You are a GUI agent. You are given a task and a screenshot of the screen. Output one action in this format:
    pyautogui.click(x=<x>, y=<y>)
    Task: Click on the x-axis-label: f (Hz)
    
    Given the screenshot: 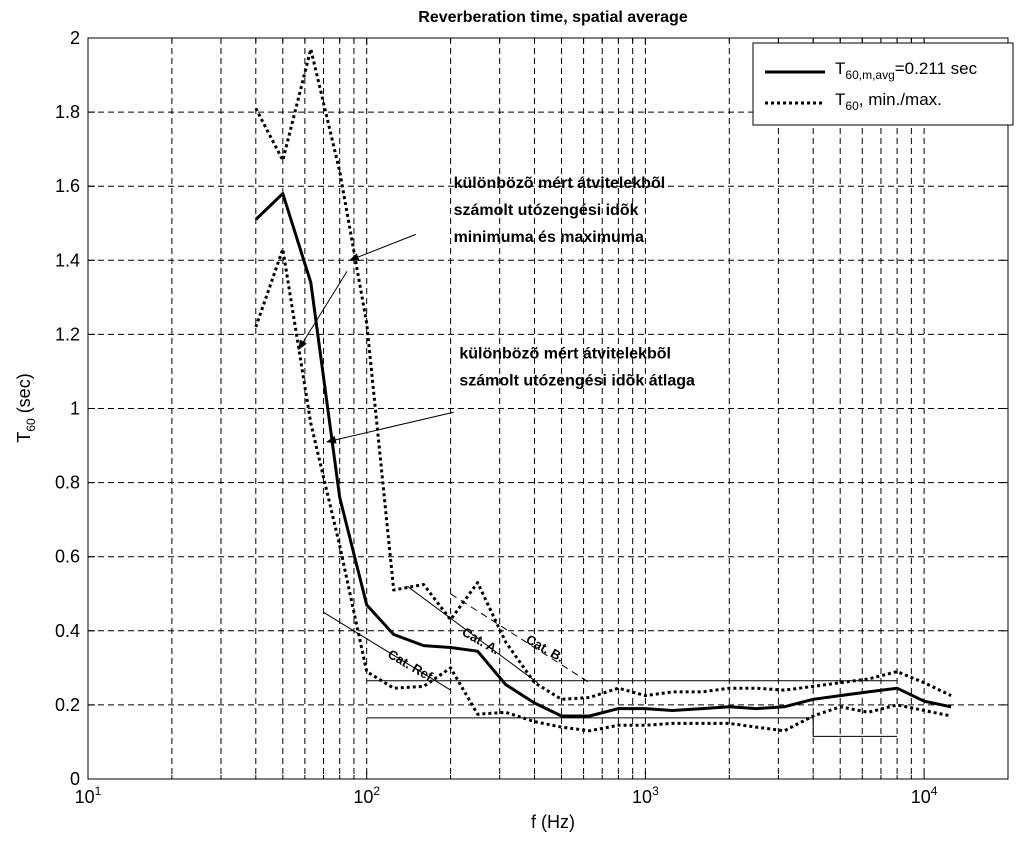 What is the action you would take?
    pyautogui.click(x=553, y=822)
    